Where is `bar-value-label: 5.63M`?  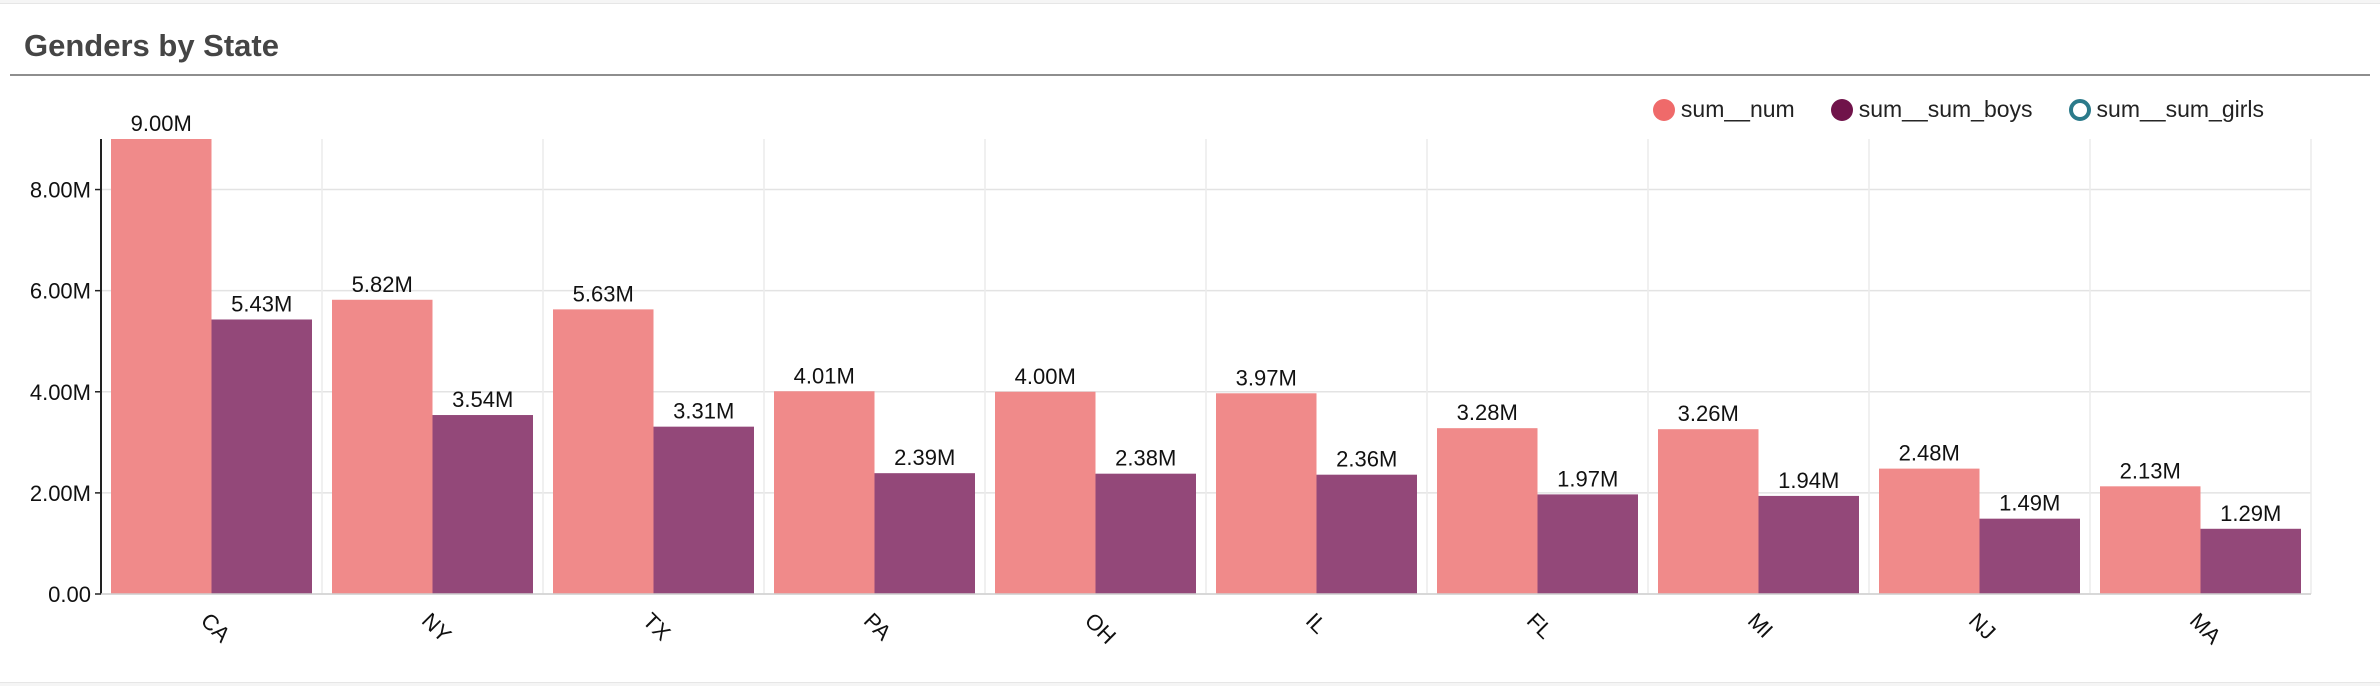 bar-value-label: 5.63M is located at coordinates (603, 293).